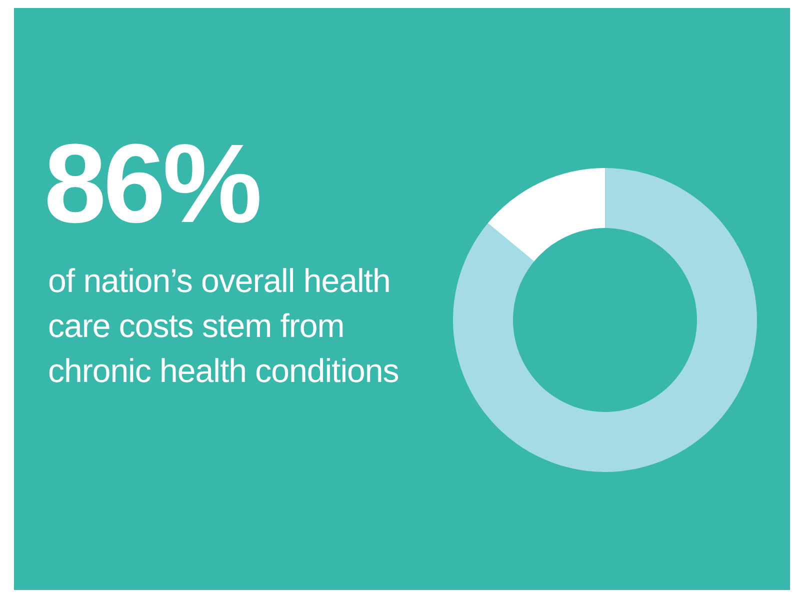  What do you see at coordinates (224, 326) in the screenshot?
I see `text: of nation’s overall health care costs stem from chronic health conditions` at bounding box center [224, 326].